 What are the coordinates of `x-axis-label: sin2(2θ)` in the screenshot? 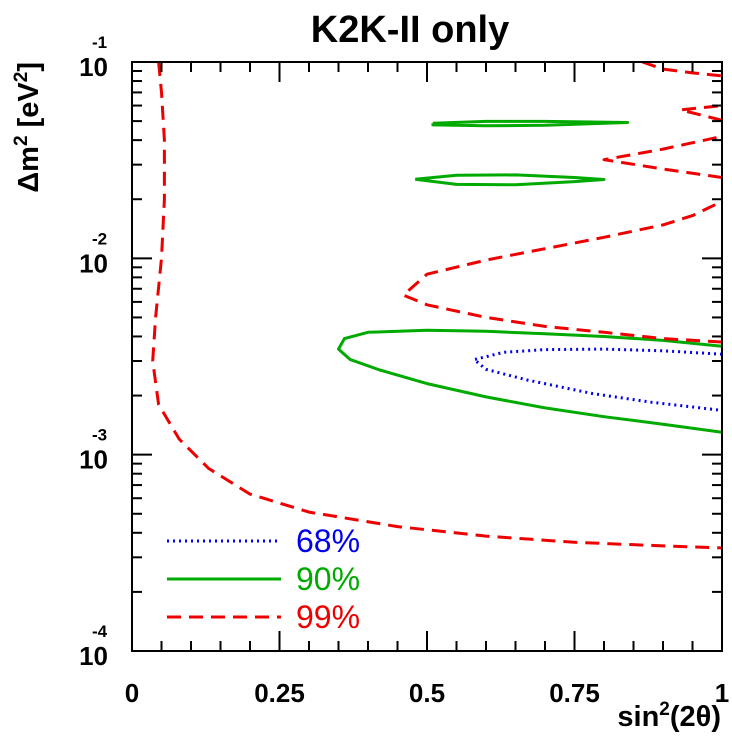 It's located at (669, 716).